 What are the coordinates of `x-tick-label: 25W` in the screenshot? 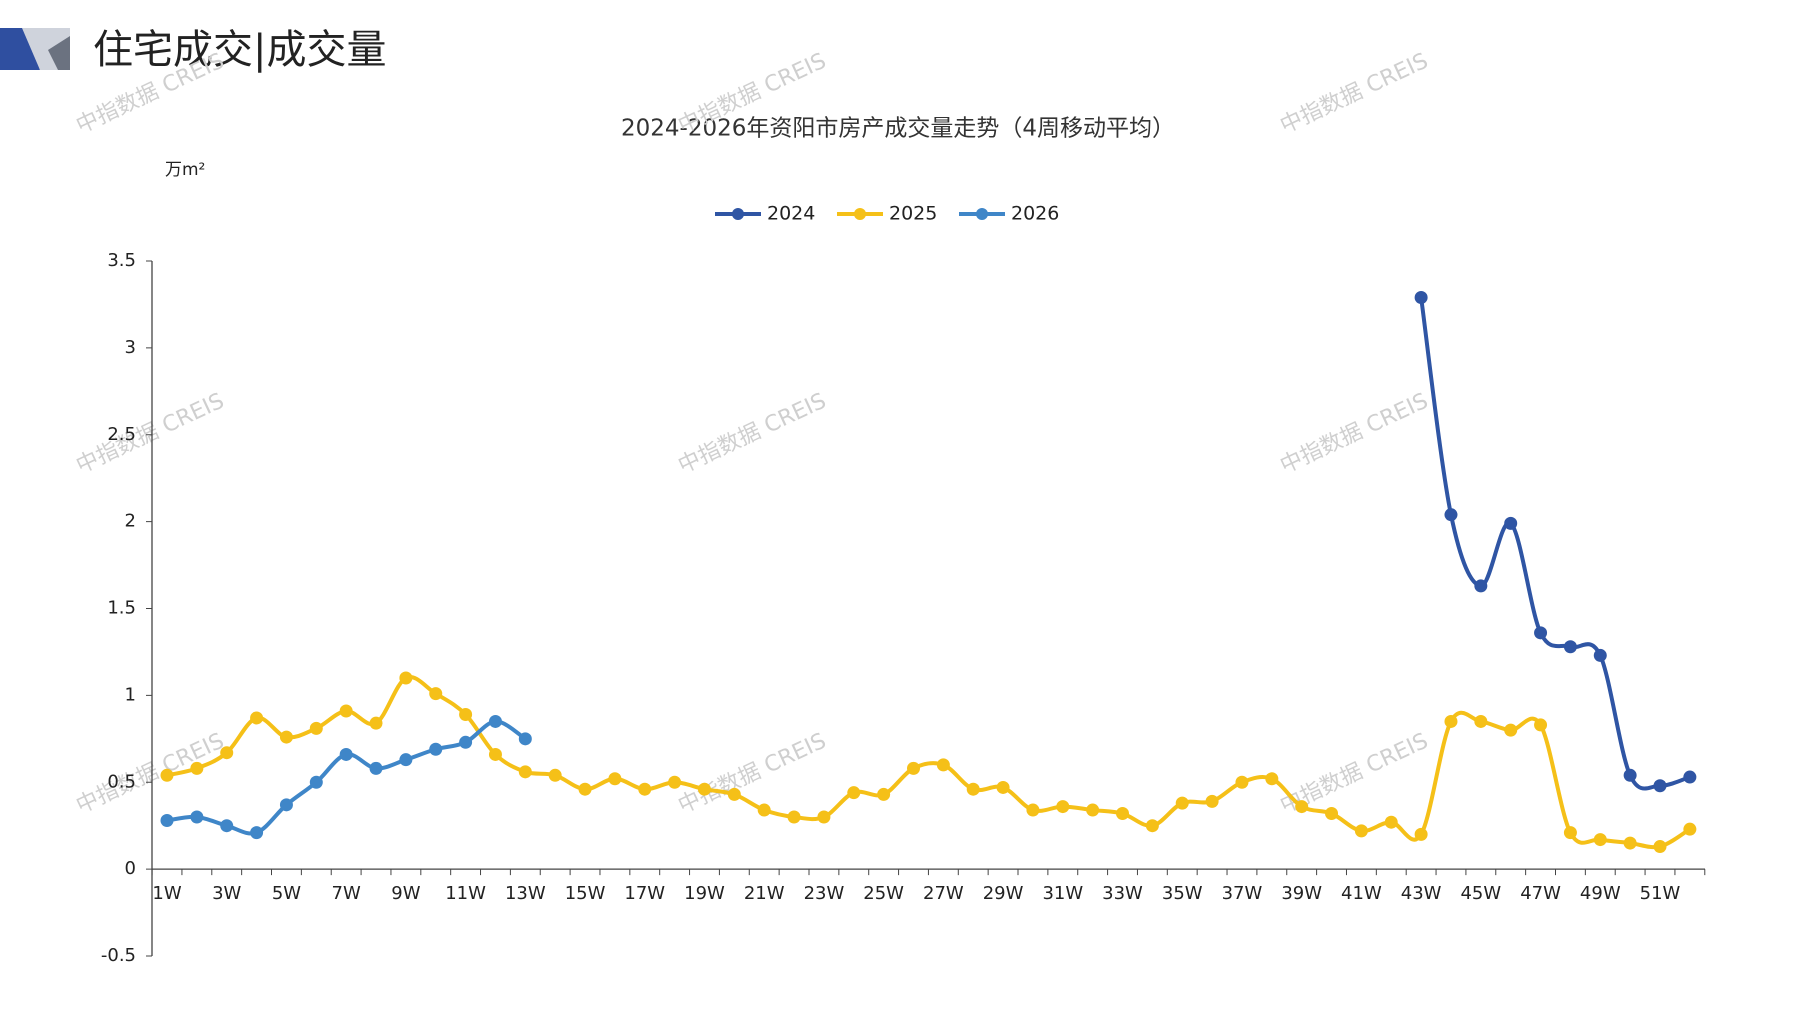 It's located at (883, 893).